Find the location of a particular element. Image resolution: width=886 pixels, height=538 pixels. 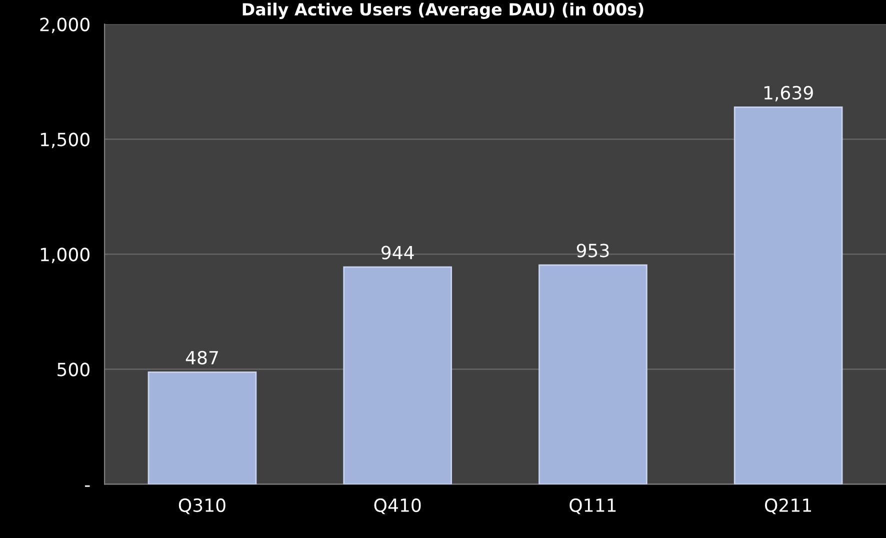

x-tick-label: Q211 is located at coordinates (787, 506).